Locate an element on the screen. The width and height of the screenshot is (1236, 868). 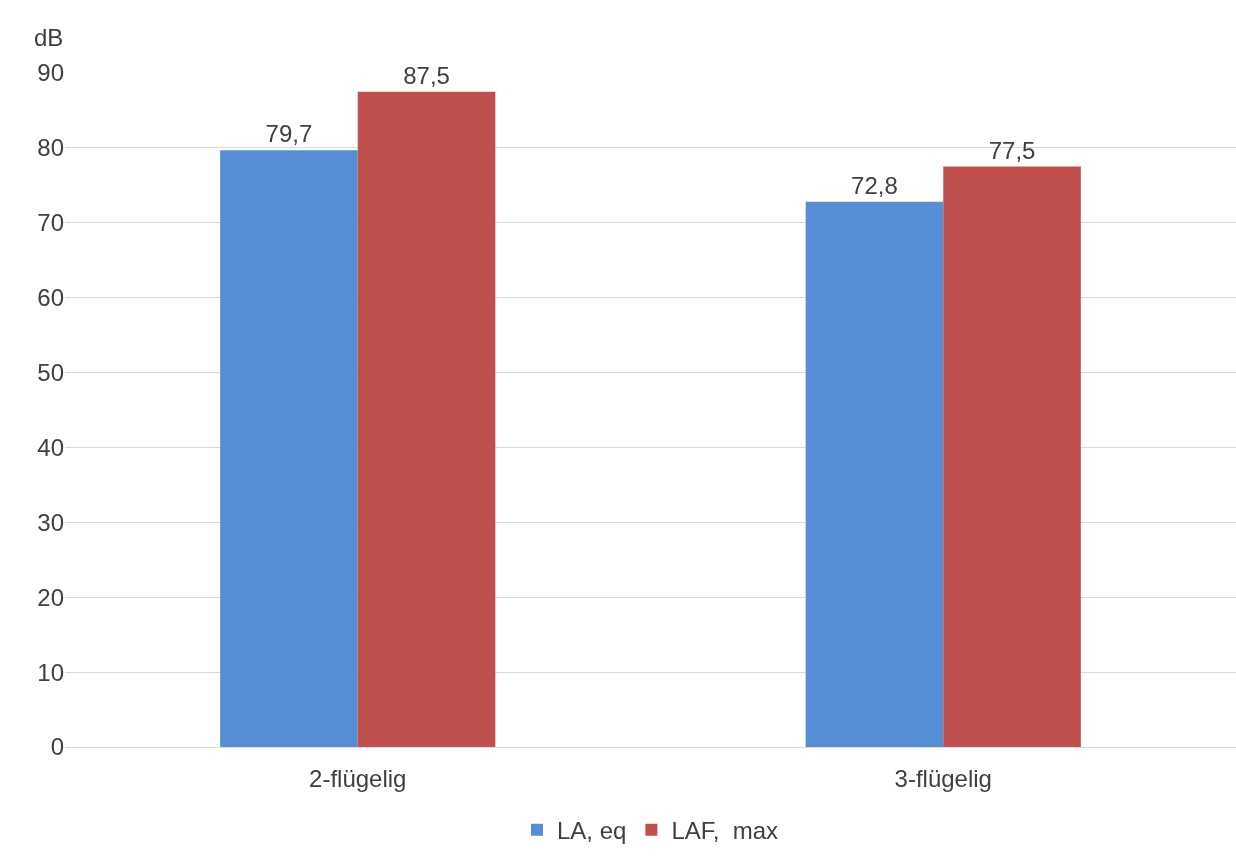
x-tick-label: 3-flügelig is located at coordinates (943, 778).